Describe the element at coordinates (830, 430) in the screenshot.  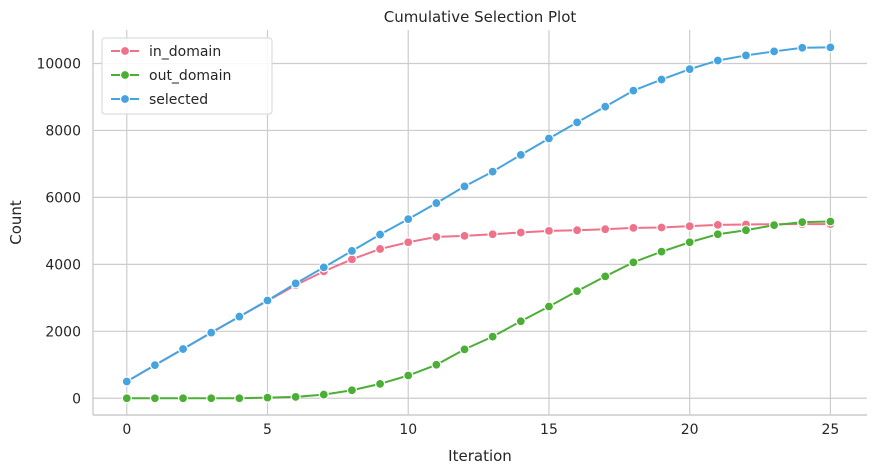
I see `x-tick-label: 25` at that location.